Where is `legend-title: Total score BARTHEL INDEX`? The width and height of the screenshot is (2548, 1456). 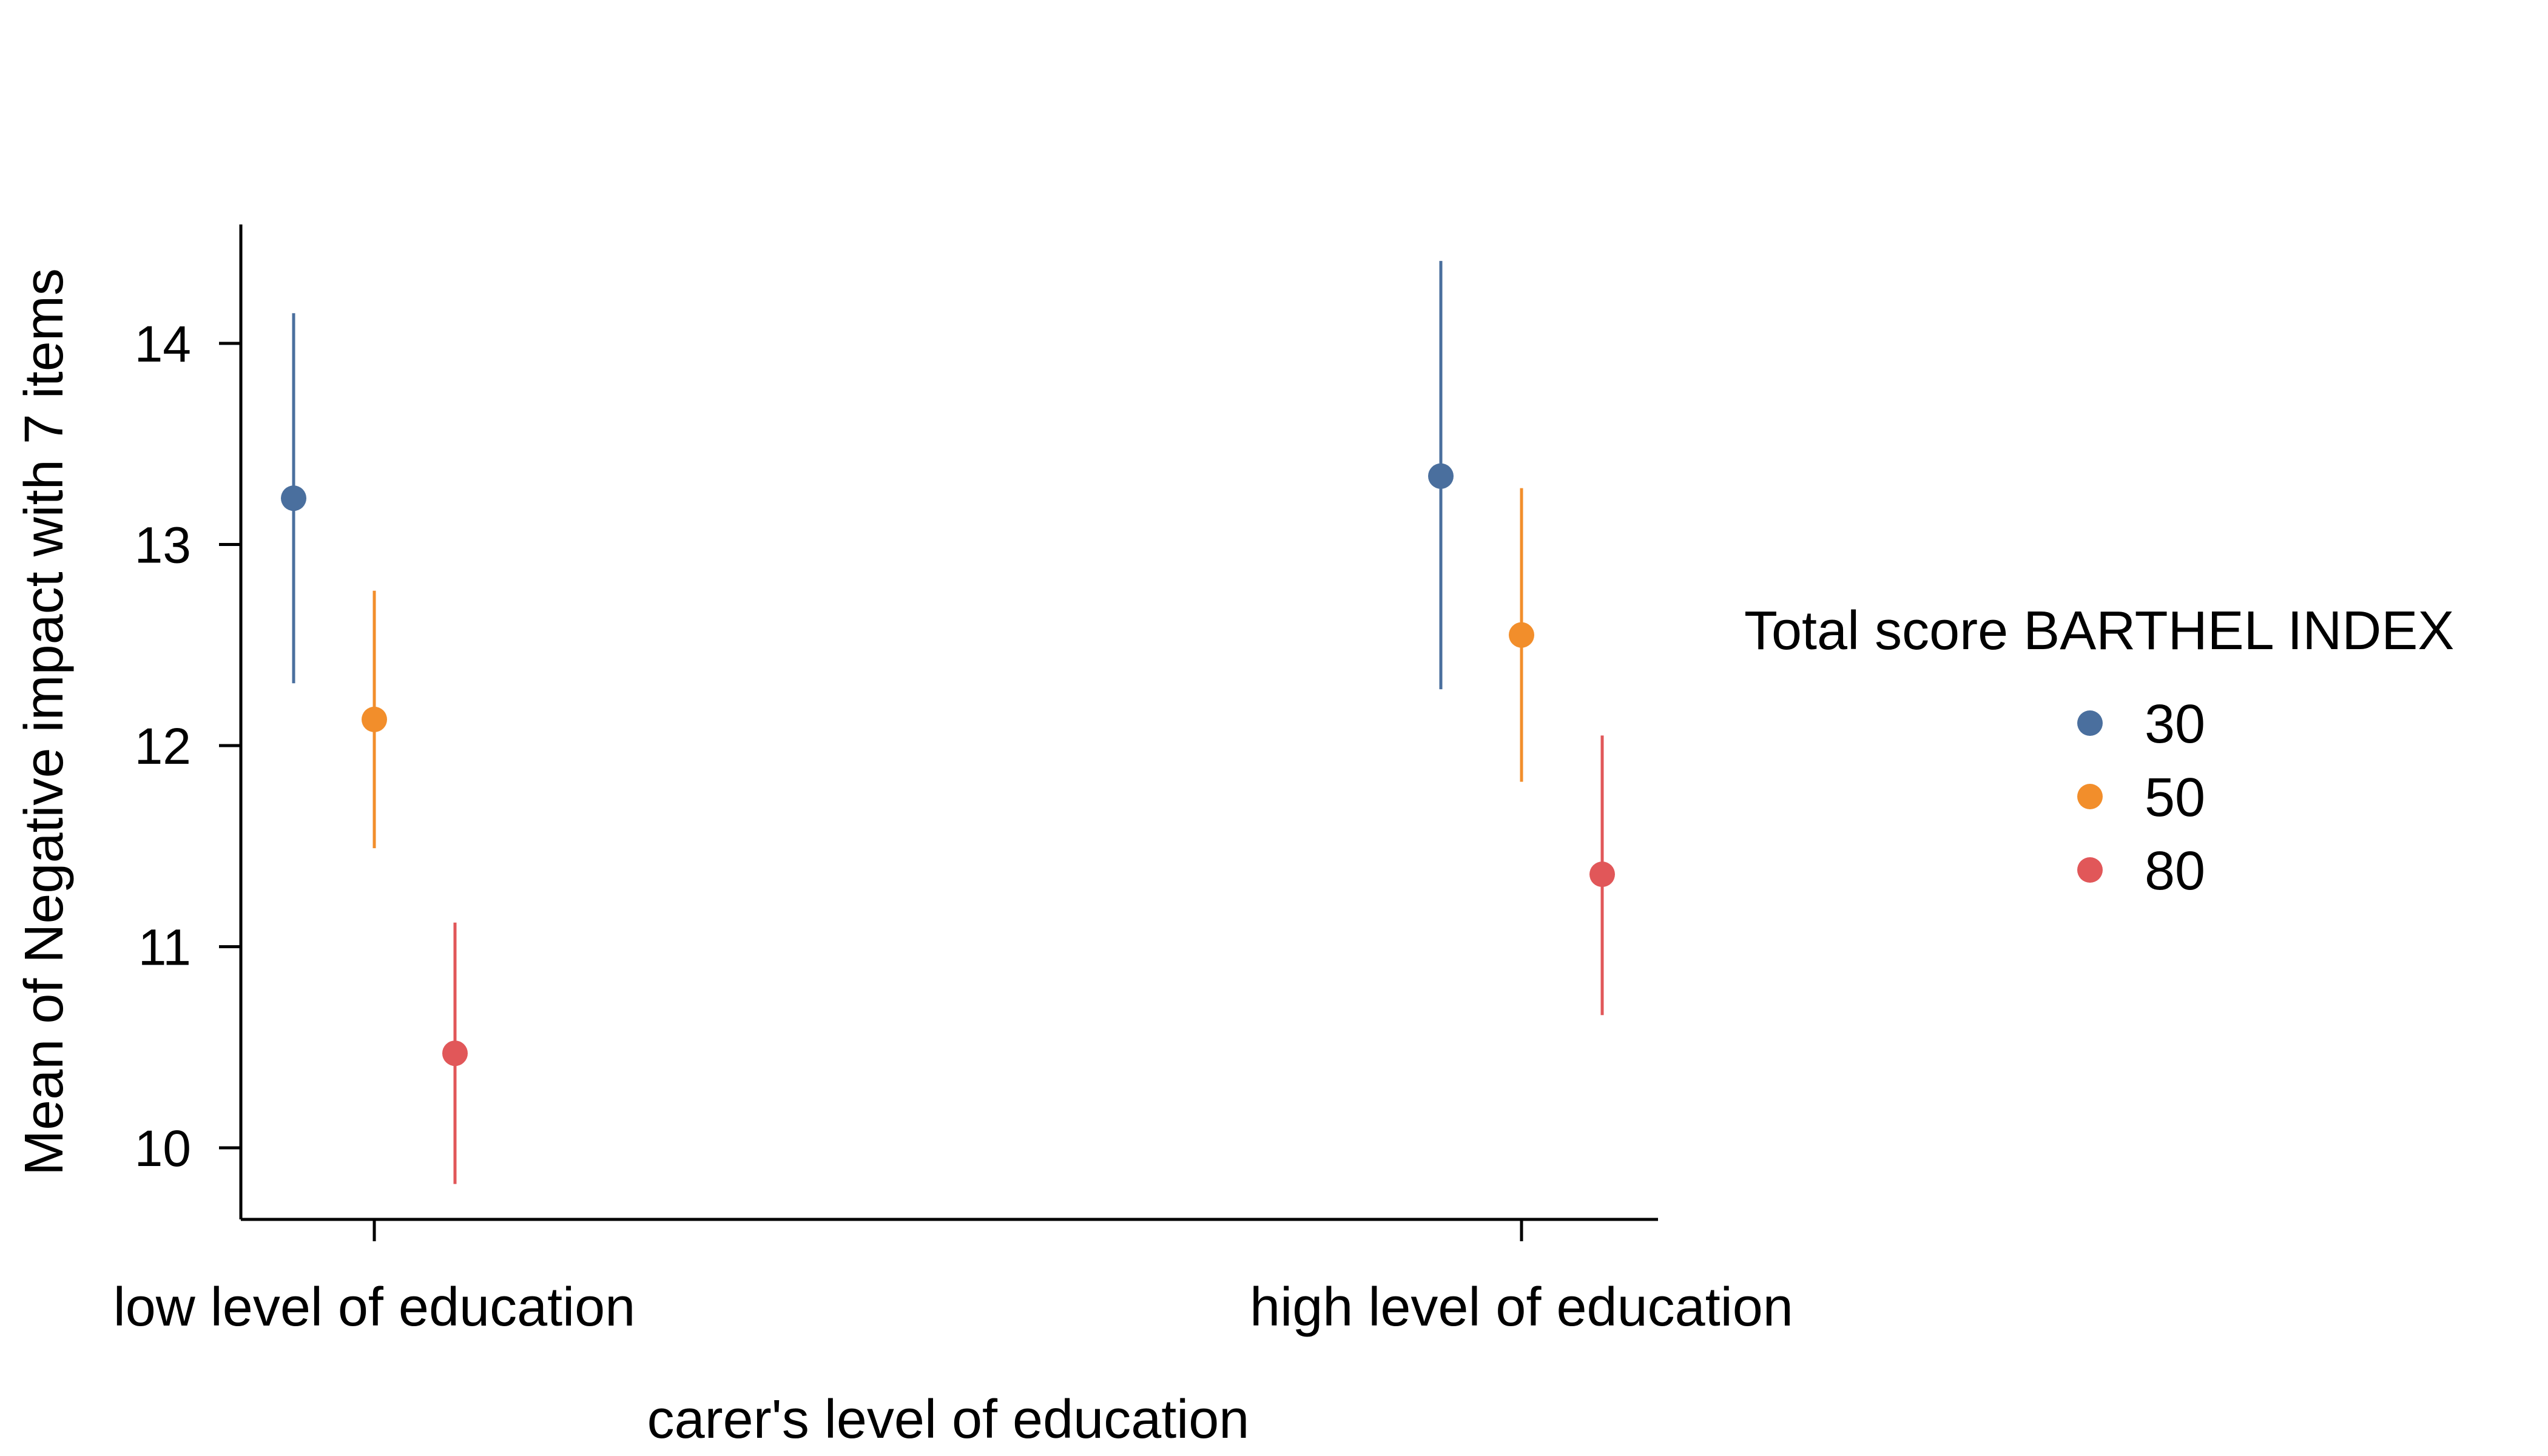
legend-title: Total score BARTHEL INDEX is located at coordinates (2099, 631).